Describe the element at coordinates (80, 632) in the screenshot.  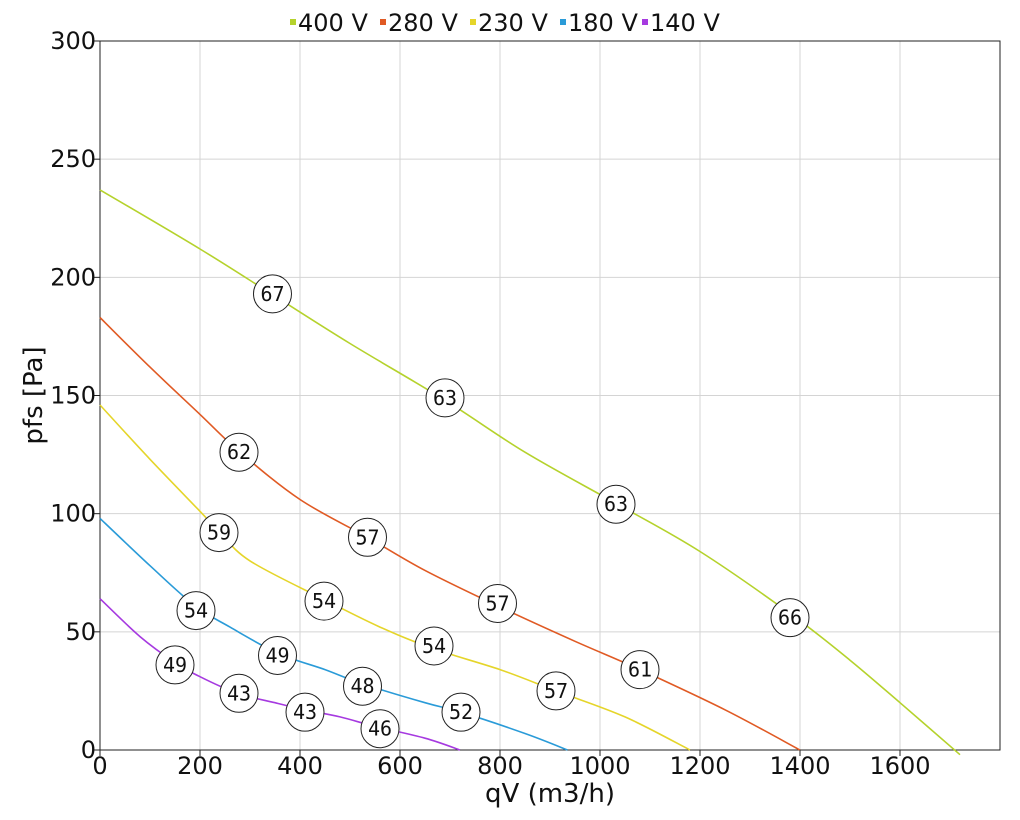
I see `y-tick-label: 50` at that location.